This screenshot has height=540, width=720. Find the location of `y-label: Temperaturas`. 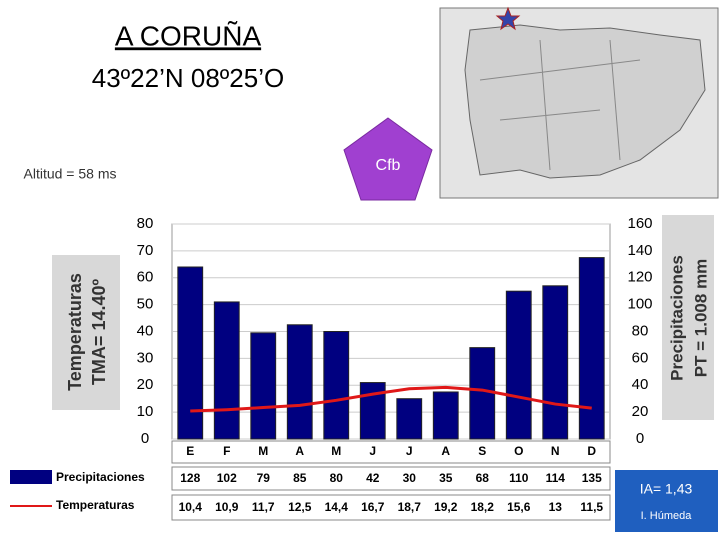

y-label: Temperaturas is located at coordinates (75, 332).